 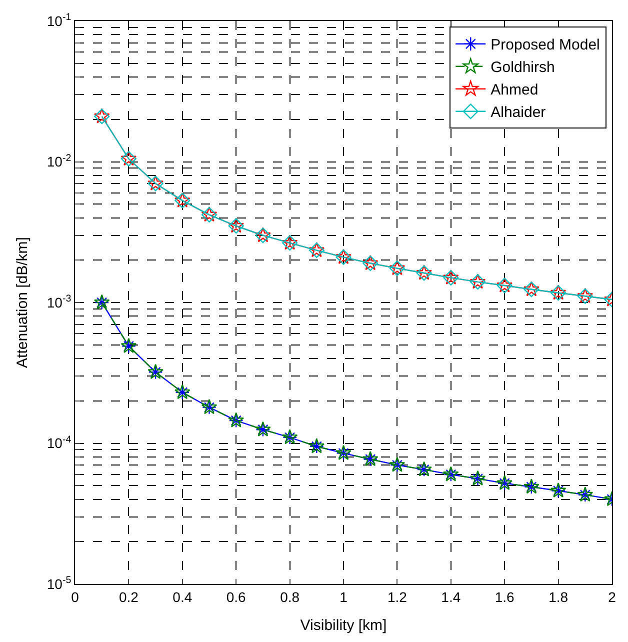 What do you see at coordinates (518, 113) in the screenshot?
I see `legend-label: Alhaider` at bounding box center [518, 113].